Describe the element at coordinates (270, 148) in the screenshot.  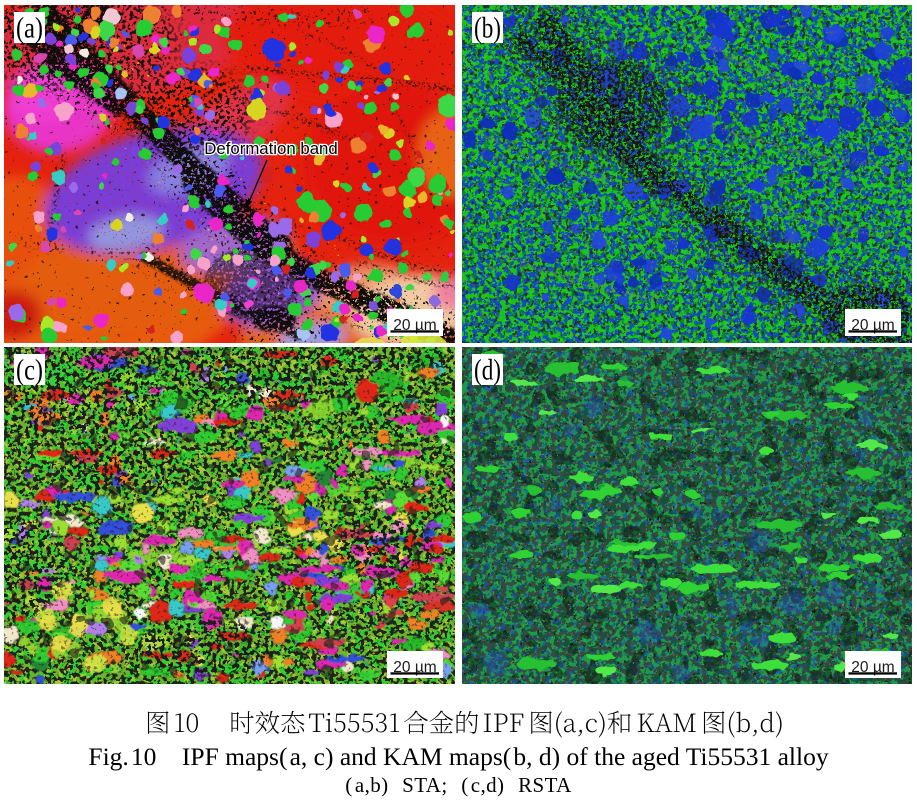
I see `svg-text: Deformation band` at that location.